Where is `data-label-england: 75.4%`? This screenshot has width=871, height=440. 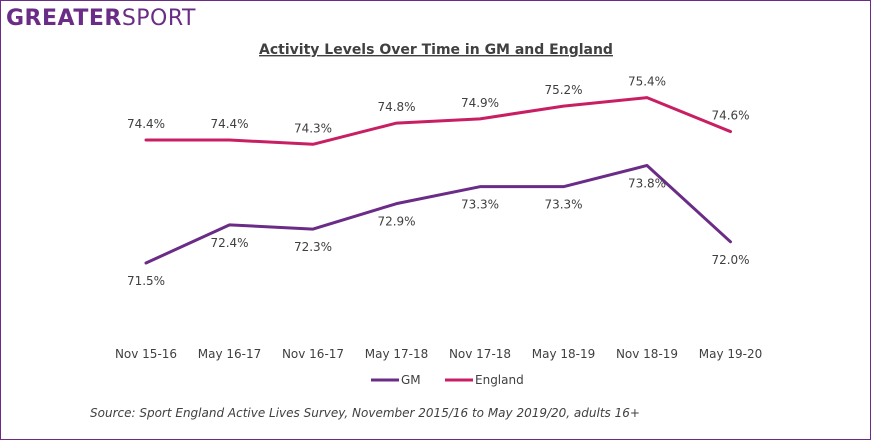
data-label-england: 75.4% is located at coordinates (647, 82).